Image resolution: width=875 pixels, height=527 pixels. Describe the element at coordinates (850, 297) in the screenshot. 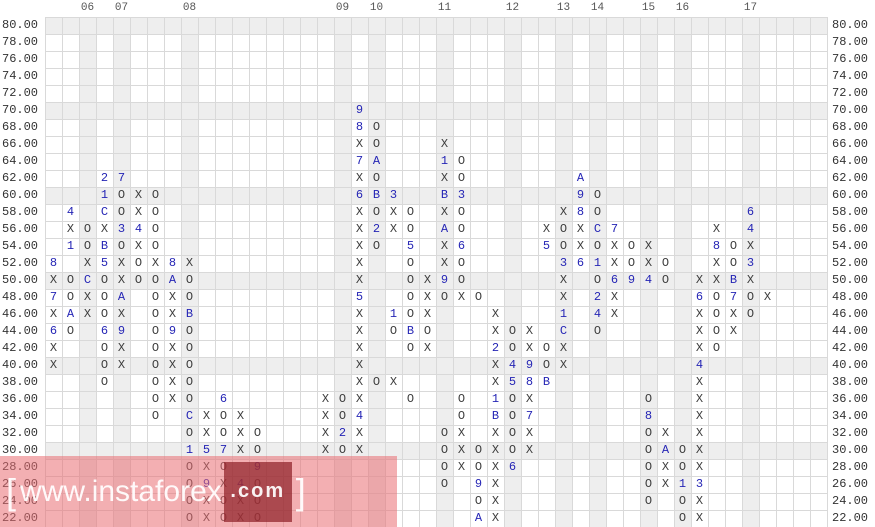

I see `price-label-right: 48.00` at that location.